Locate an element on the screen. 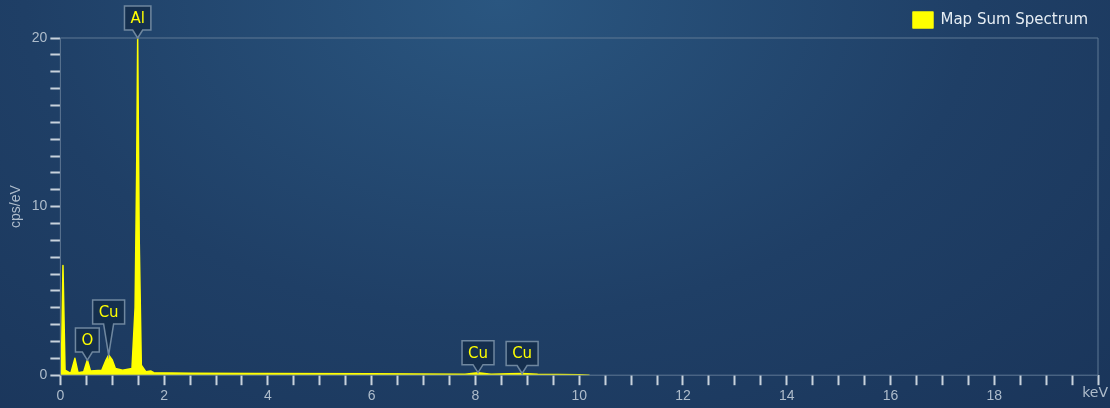 The height and width of the screenshot is (408, 1110). x-tick-label: 16 is located at coordinates (890, 395).